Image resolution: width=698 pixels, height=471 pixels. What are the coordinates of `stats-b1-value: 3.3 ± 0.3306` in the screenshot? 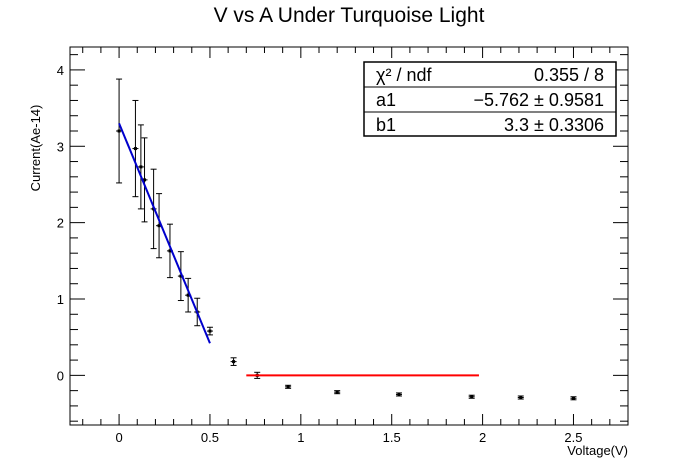 It's located at (554, 125).